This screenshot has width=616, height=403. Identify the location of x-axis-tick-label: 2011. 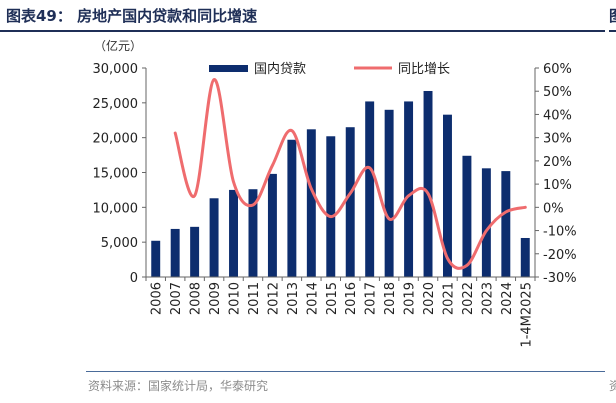
(254, 298).